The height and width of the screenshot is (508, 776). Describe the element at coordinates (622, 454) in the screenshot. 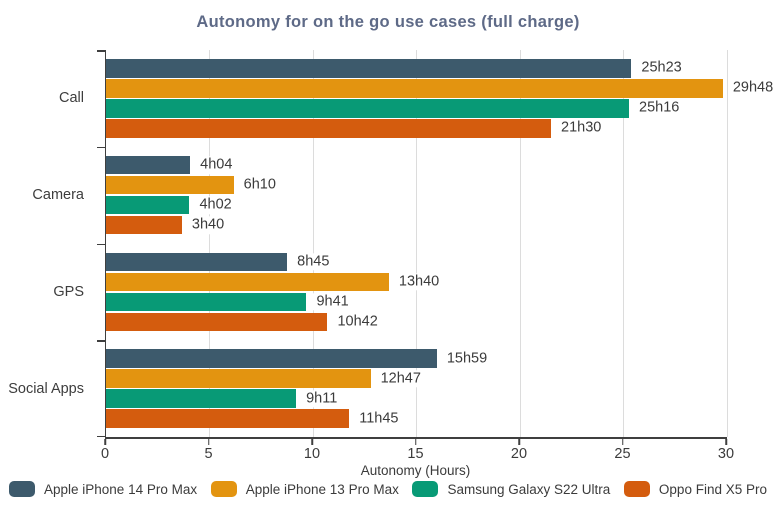

I see `x-axis-tick-label: 25` at that location.